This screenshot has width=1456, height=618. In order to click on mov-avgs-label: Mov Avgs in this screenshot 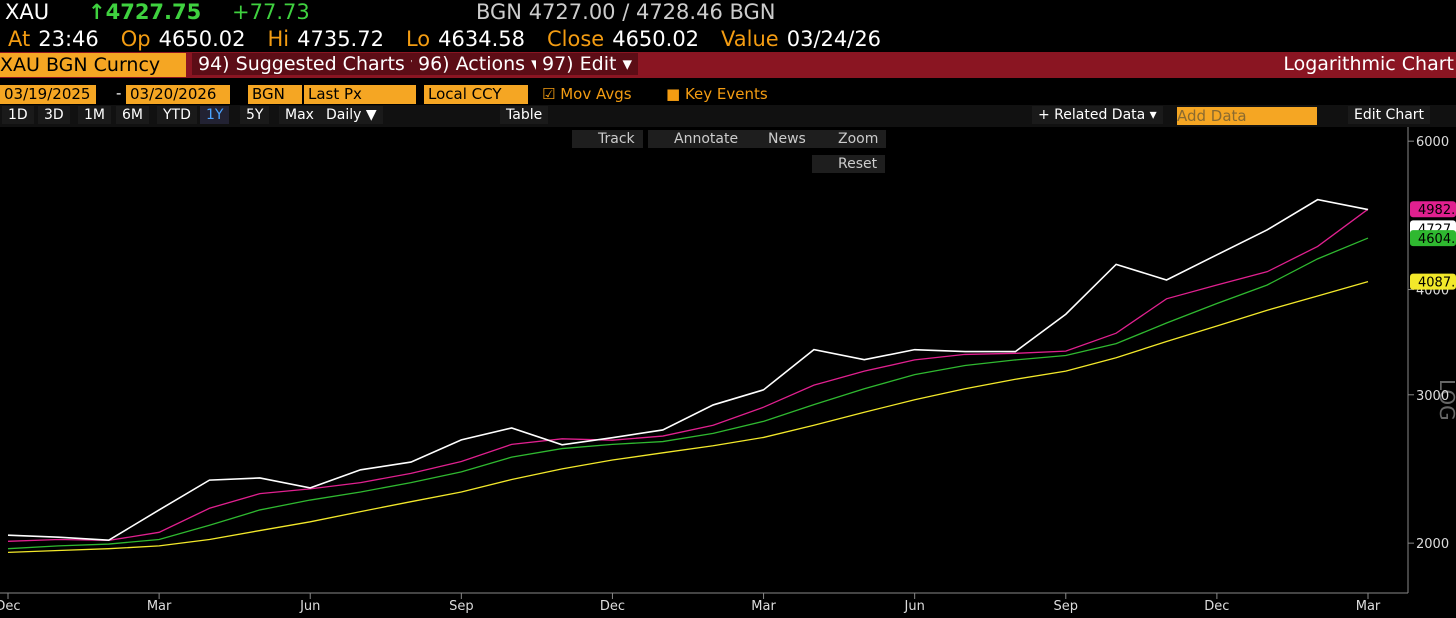, I will do `click(596, 94)`.